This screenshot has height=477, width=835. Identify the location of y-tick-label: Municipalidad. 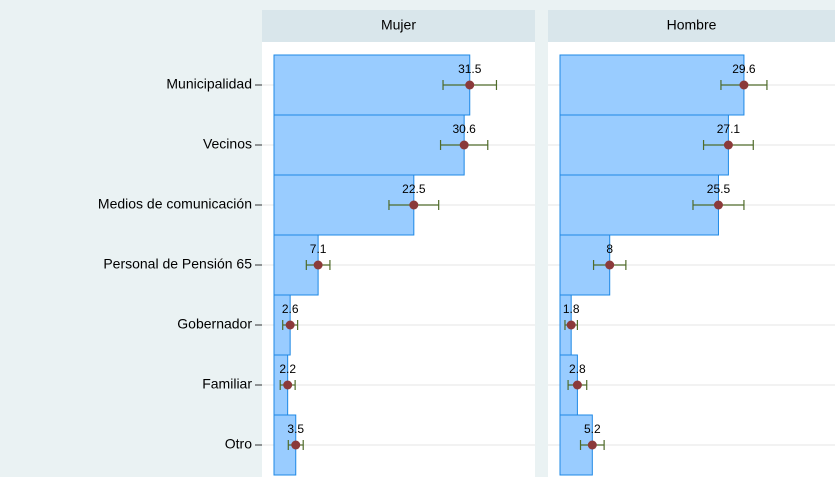
(209, 84).